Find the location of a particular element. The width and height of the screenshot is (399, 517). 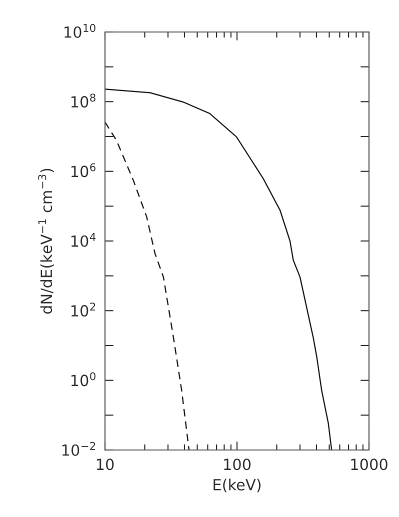

y-tick-label: 10$^{4}$ is located at coordinates (83, 240).